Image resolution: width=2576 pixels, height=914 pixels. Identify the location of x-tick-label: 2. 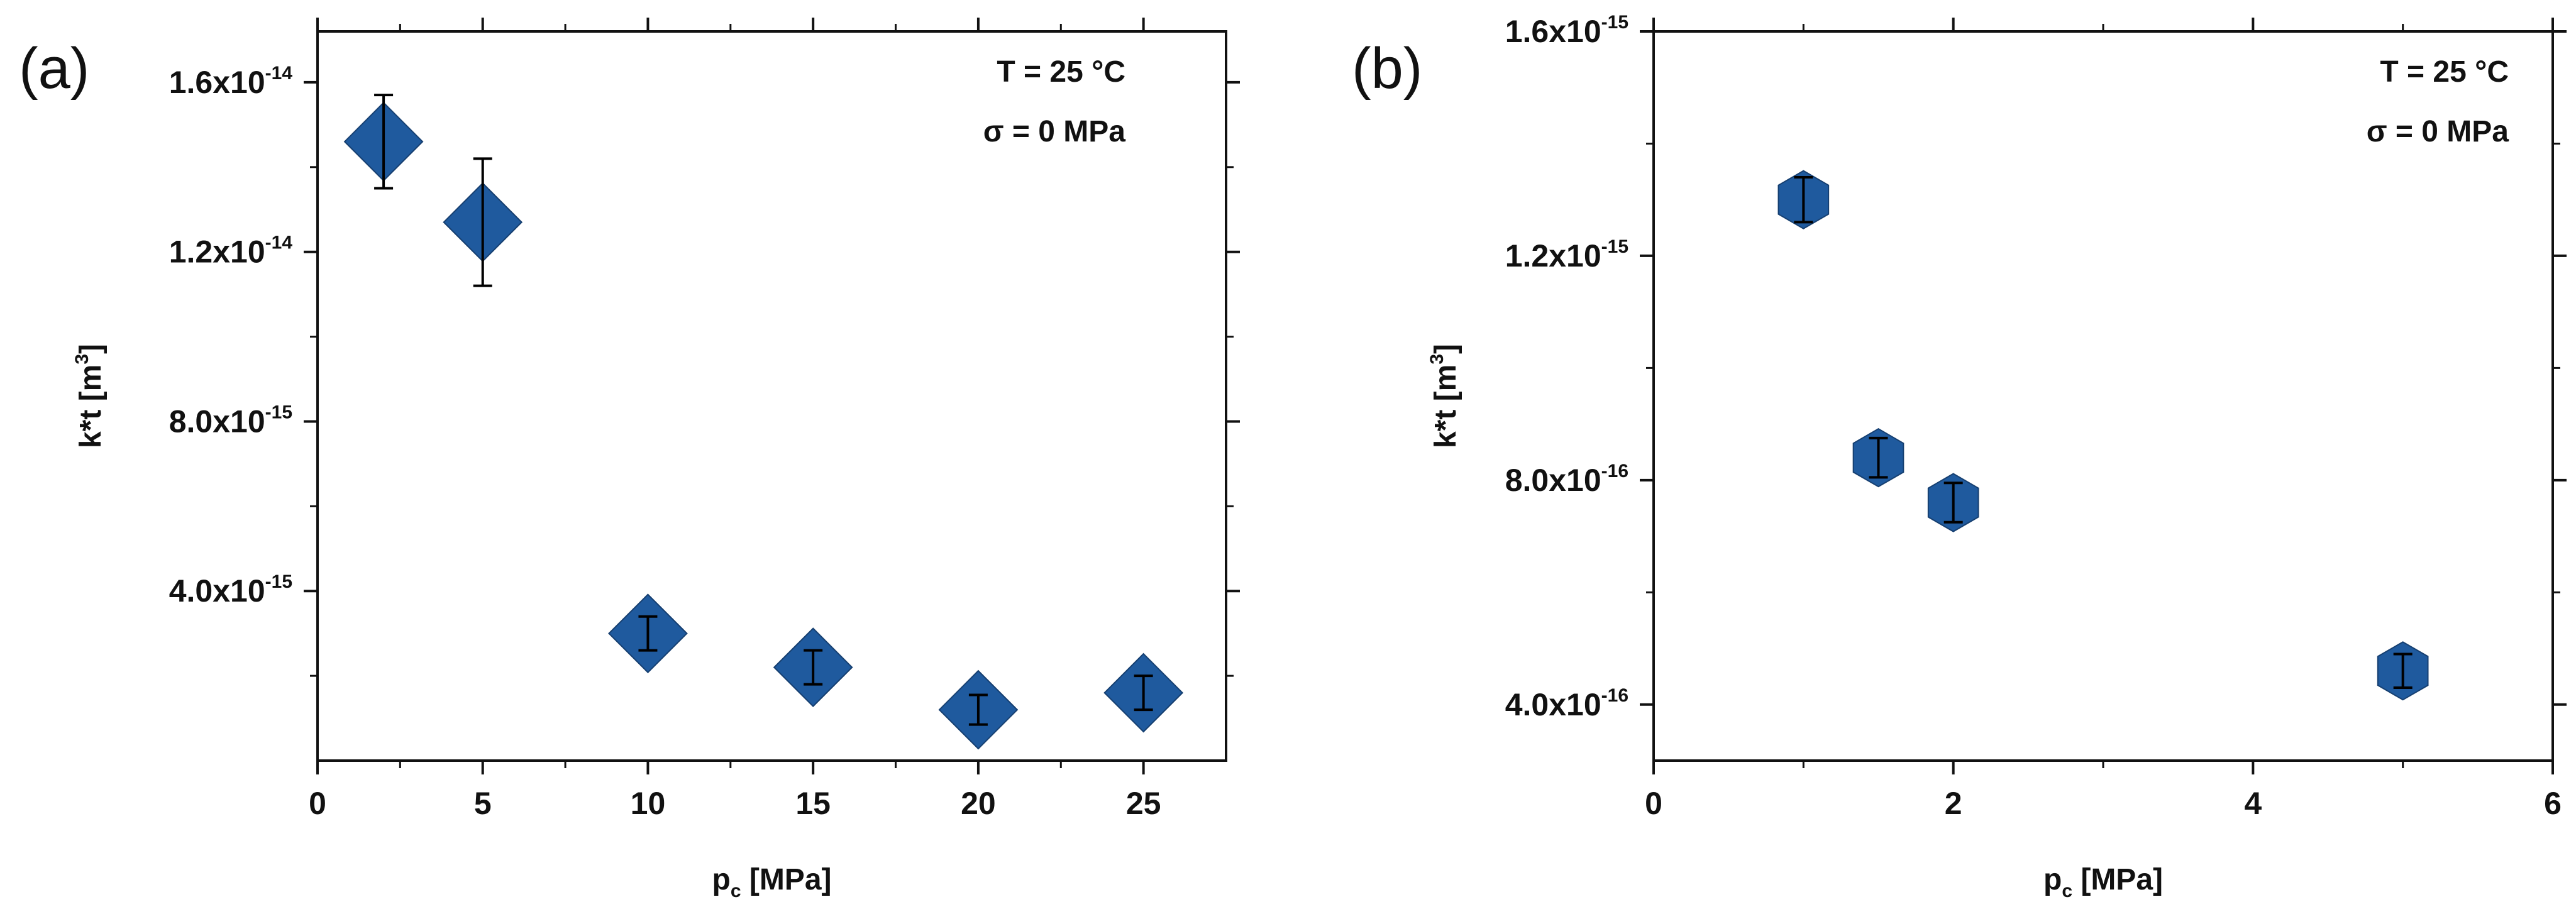
(1953, 803).